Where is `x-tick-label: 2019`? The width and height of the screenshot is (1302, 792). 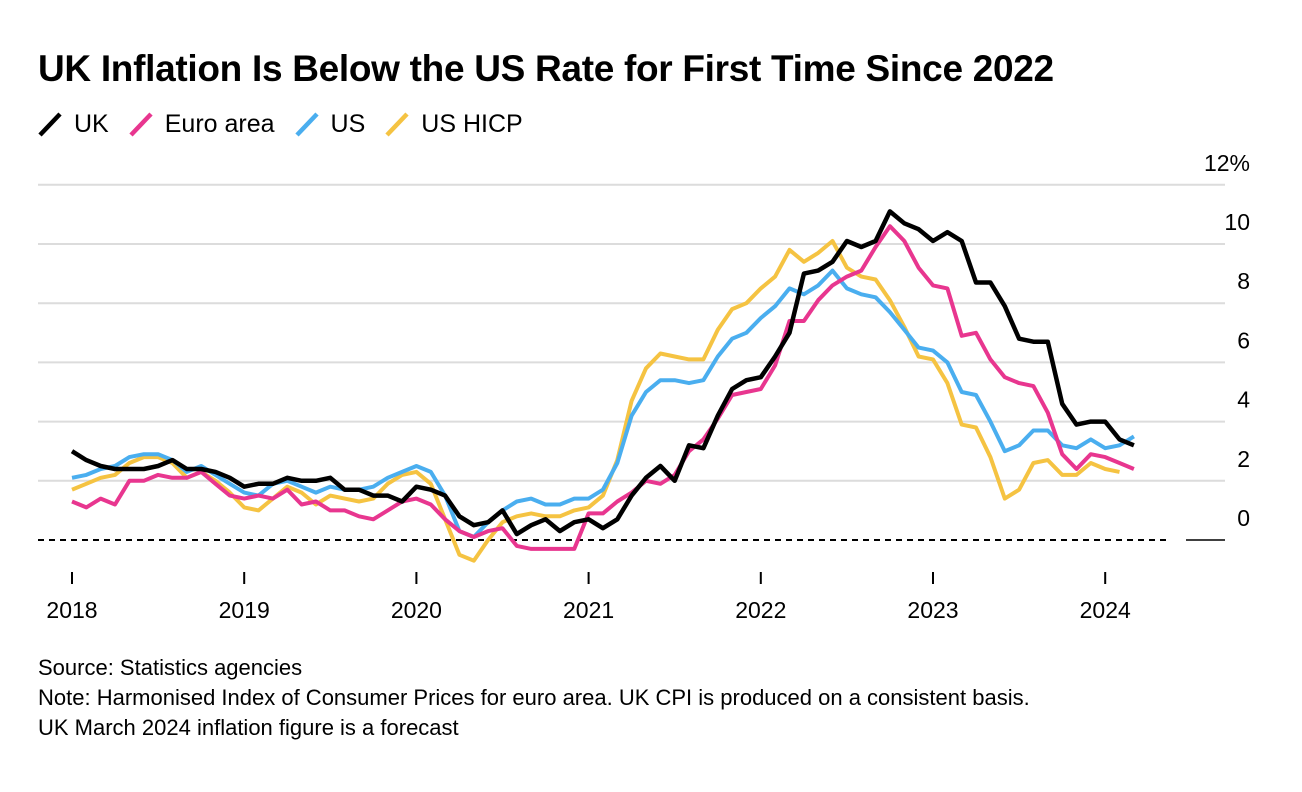
x-tick-label: 2019 is located at coordinates (244, 610).